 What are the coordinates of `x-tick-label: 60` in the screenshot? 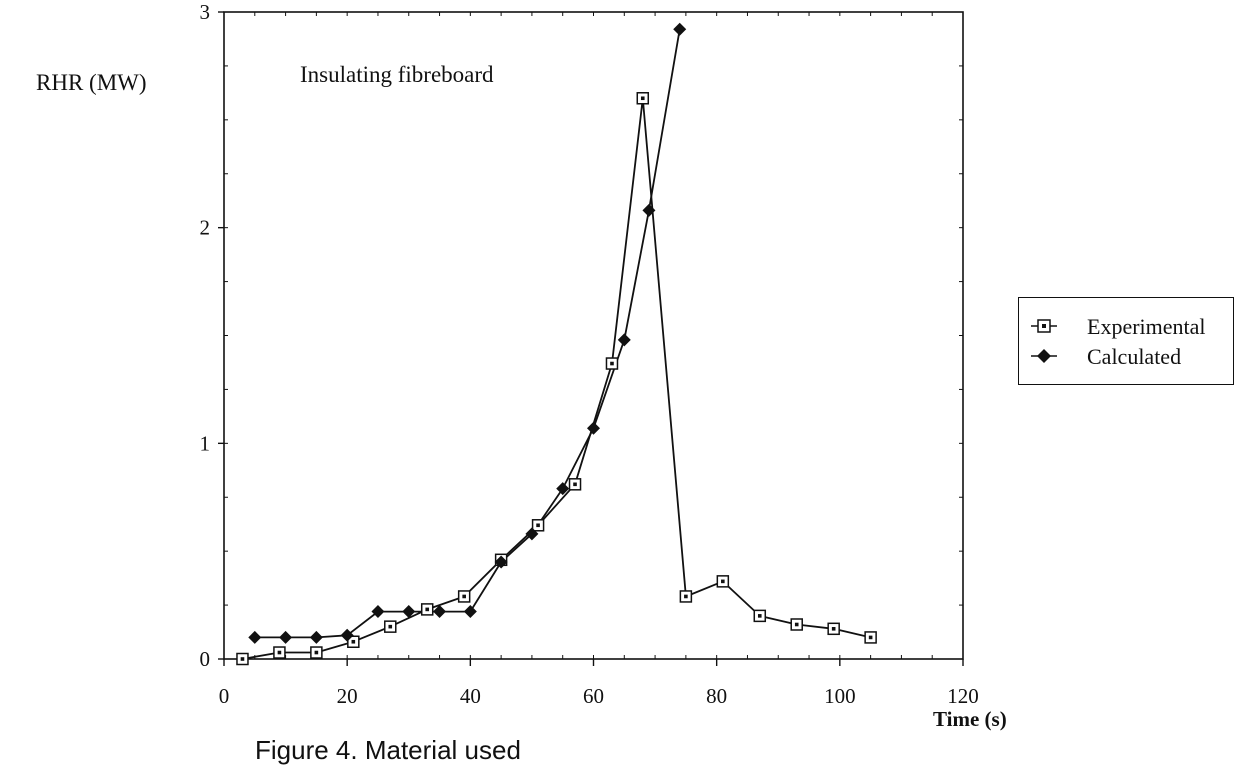 It's located at (593, 696).